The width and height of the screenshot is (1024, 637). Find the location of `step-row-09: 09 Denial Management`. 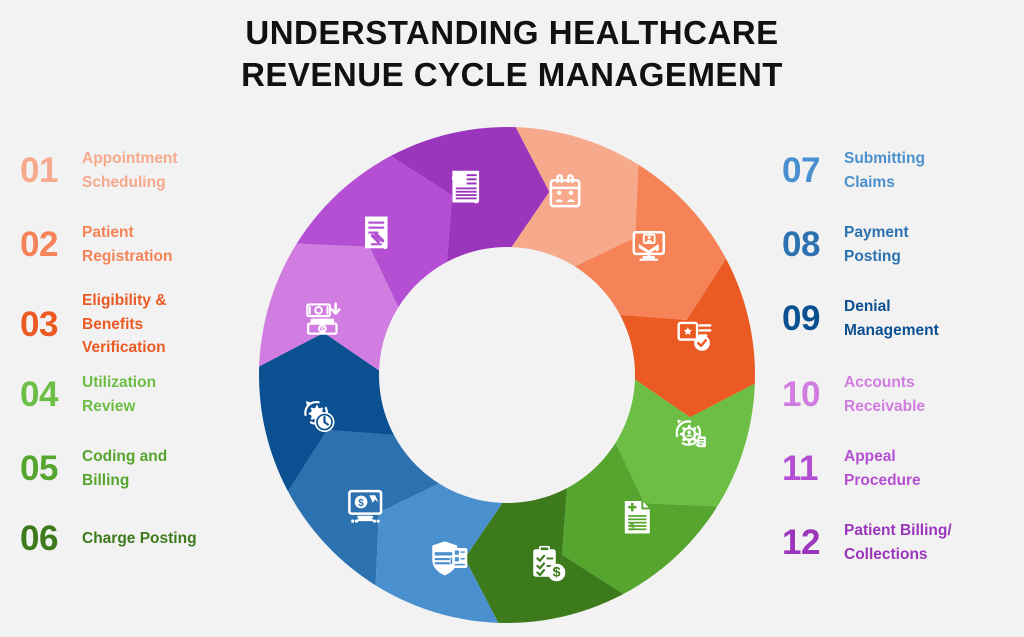

step-row-09: 09 Denial Management is located at coordinates (903, 318).